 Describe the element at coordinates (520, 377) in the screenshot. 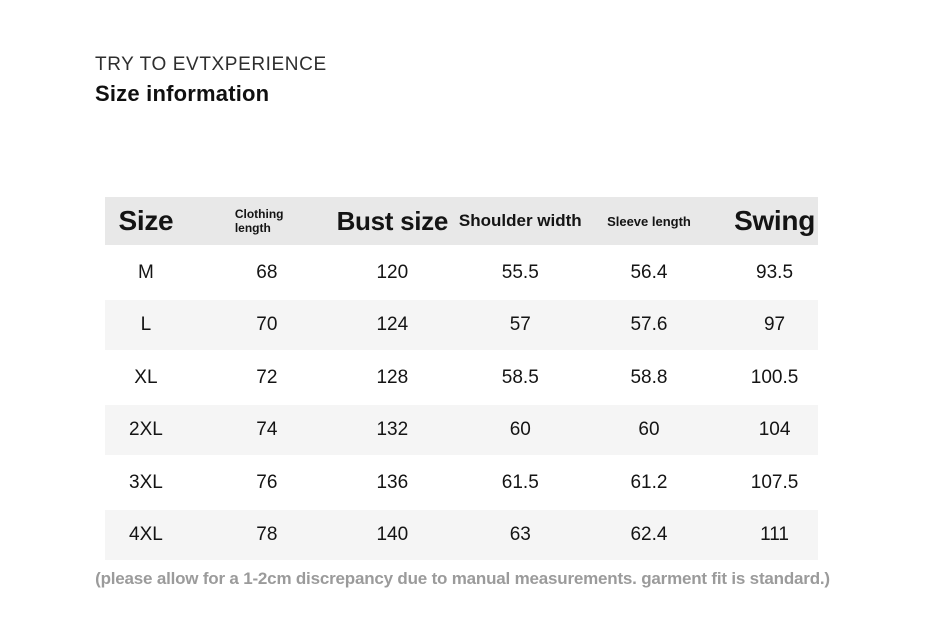

I see `cell-shoulder-width: 58.5` at that location.